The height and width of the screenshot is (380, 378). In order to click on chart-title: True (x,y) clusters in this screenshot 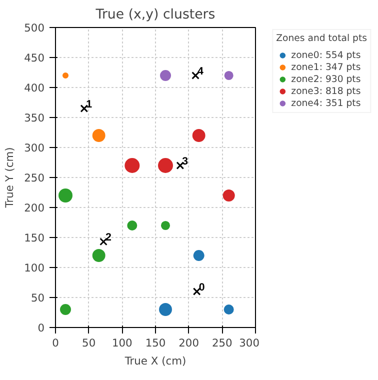, I will do `click(155, 15)`.